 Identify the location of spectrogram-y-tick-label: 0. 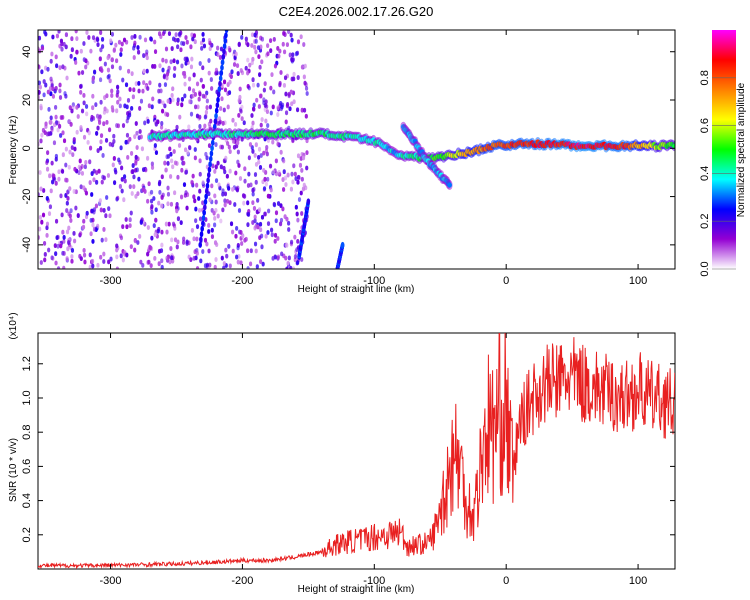
(27, 148).